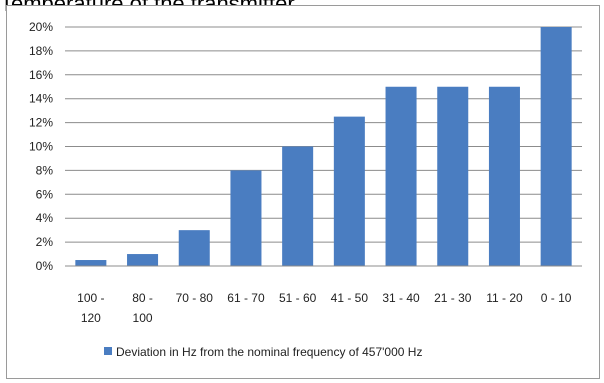 This screenshot has height=383, width=604. I want to click on x-tick-label: 0 - 10, so click(556, 298).